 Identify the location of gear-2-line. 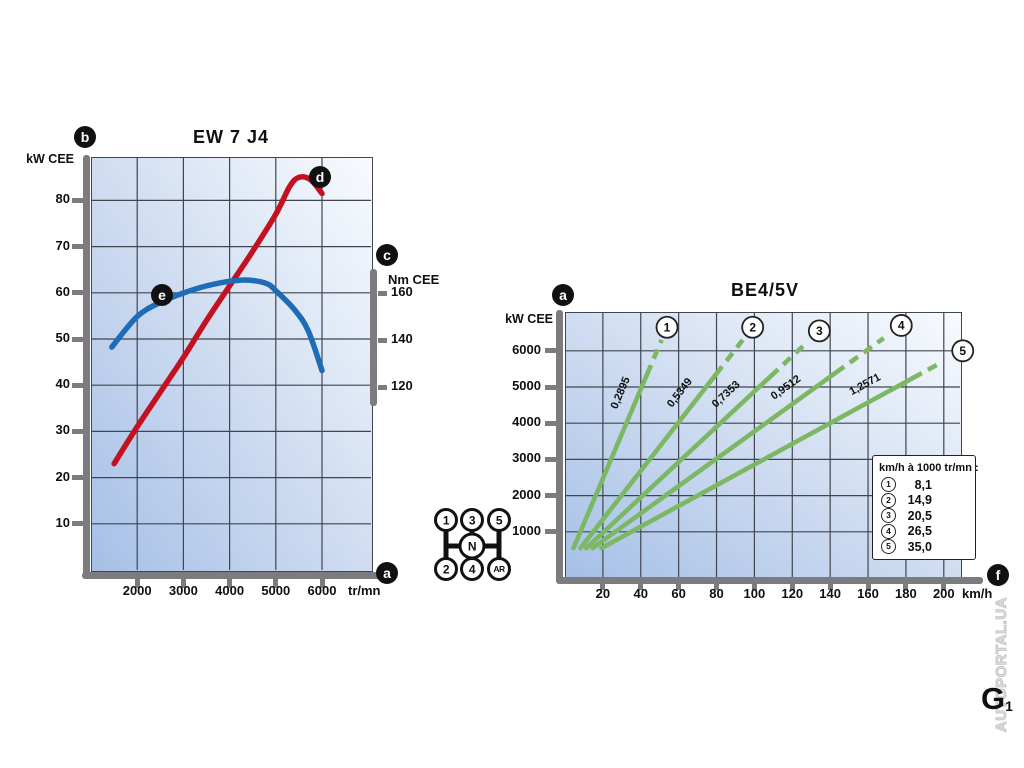
(648, 461).